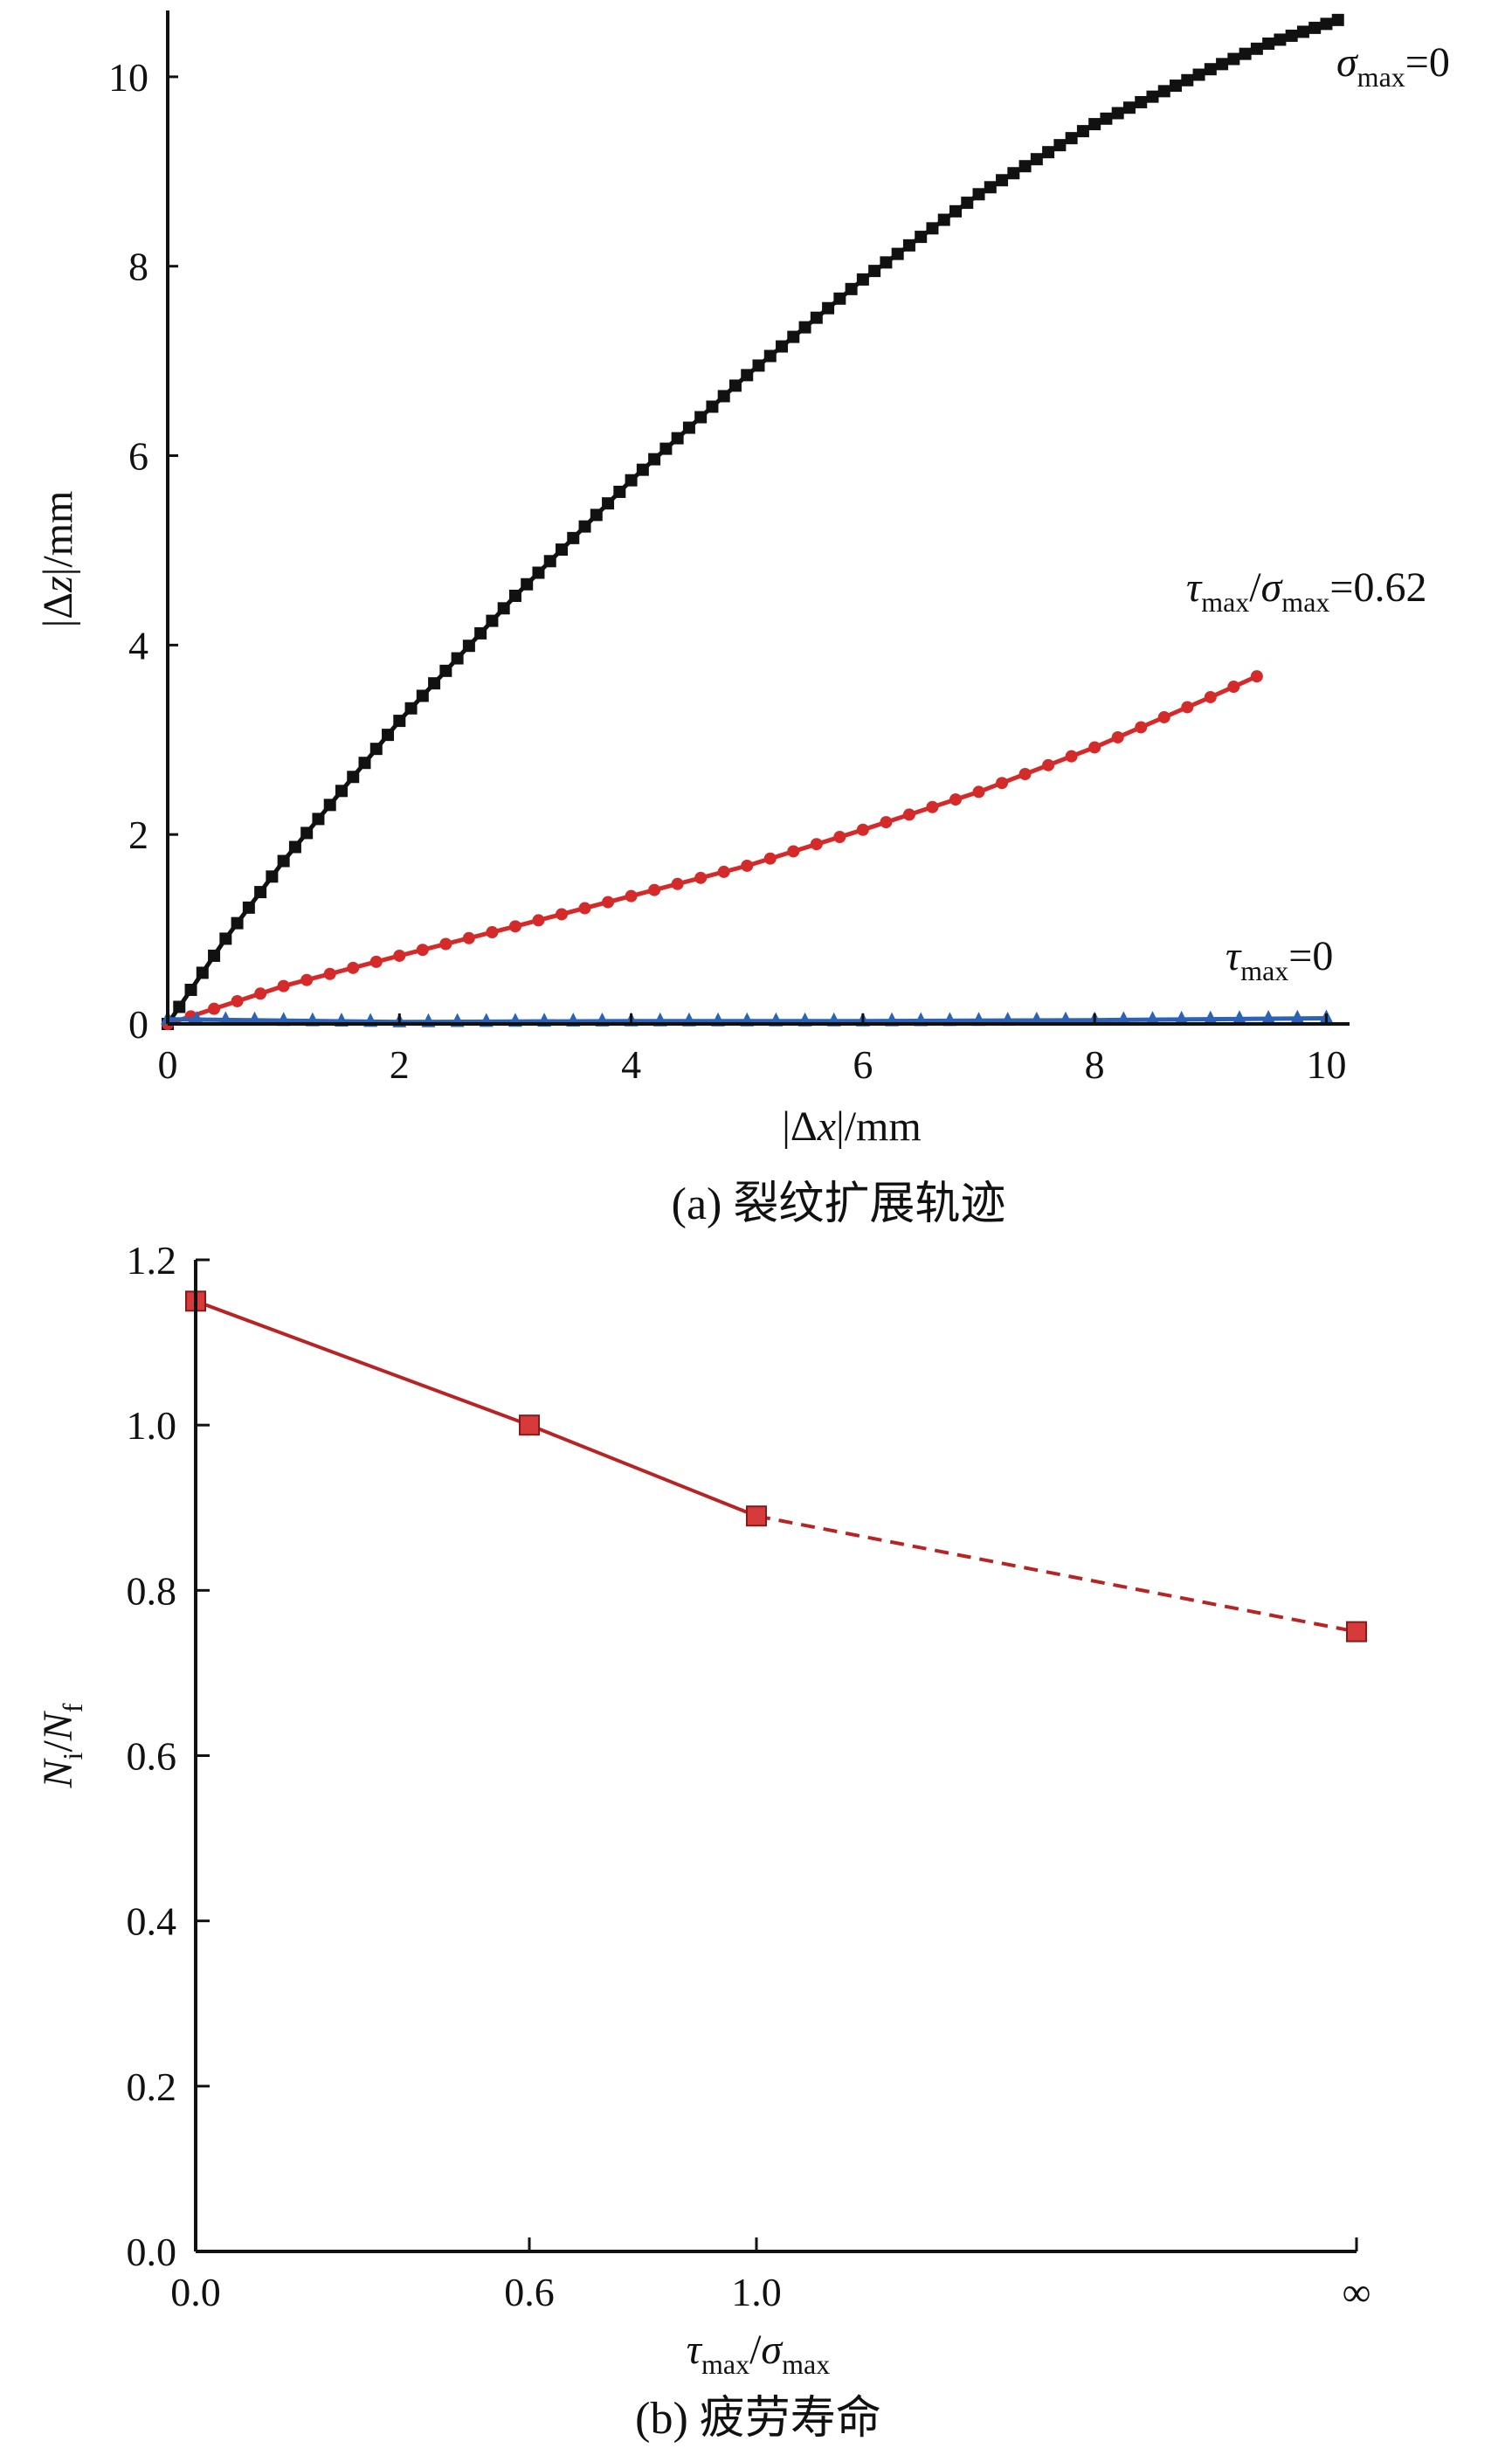 This screenshot has height=2455, width=1512. I want to click on series-label-sigma-max-0: σmax=0, so click(1393, 66).